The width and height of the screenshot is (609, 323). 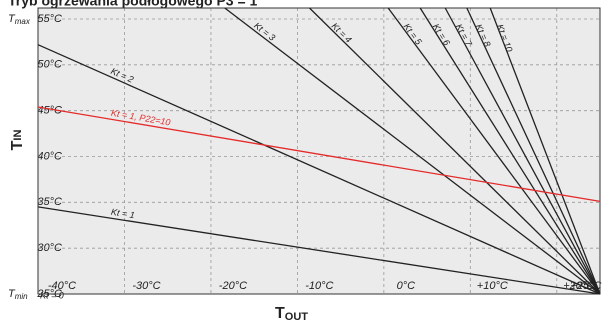 I want to click on tmin-label: Tmin, so click(x=18, y=294).